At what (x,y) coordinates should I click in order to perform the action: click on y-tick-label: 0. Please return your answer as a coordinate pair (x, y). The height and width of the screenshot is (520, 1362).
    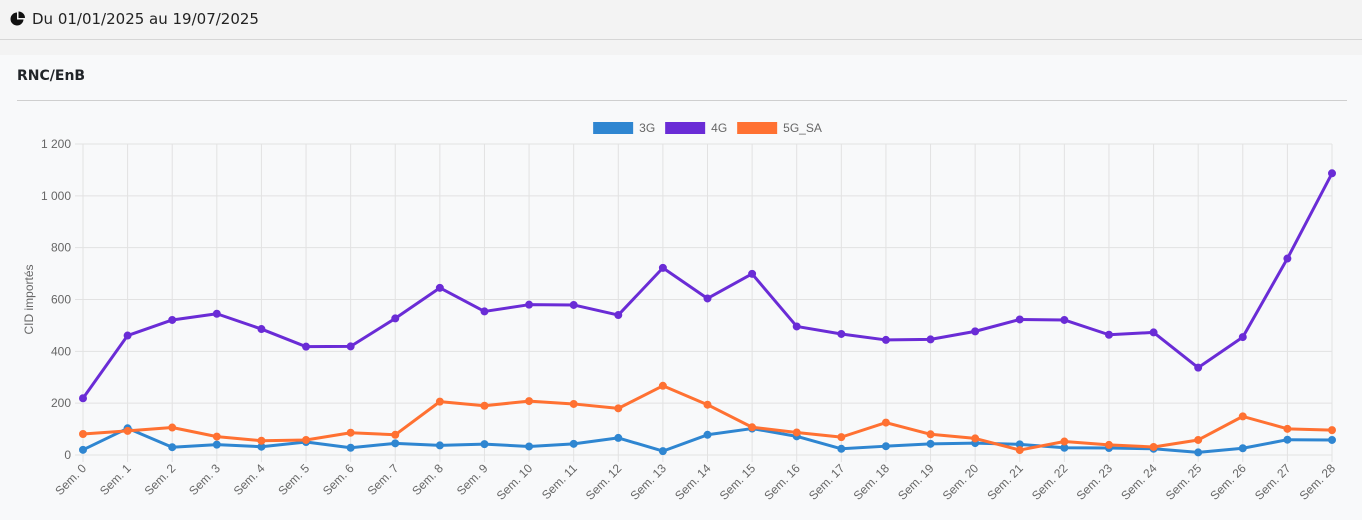
    Looking at the image, I should click on (67, 455).